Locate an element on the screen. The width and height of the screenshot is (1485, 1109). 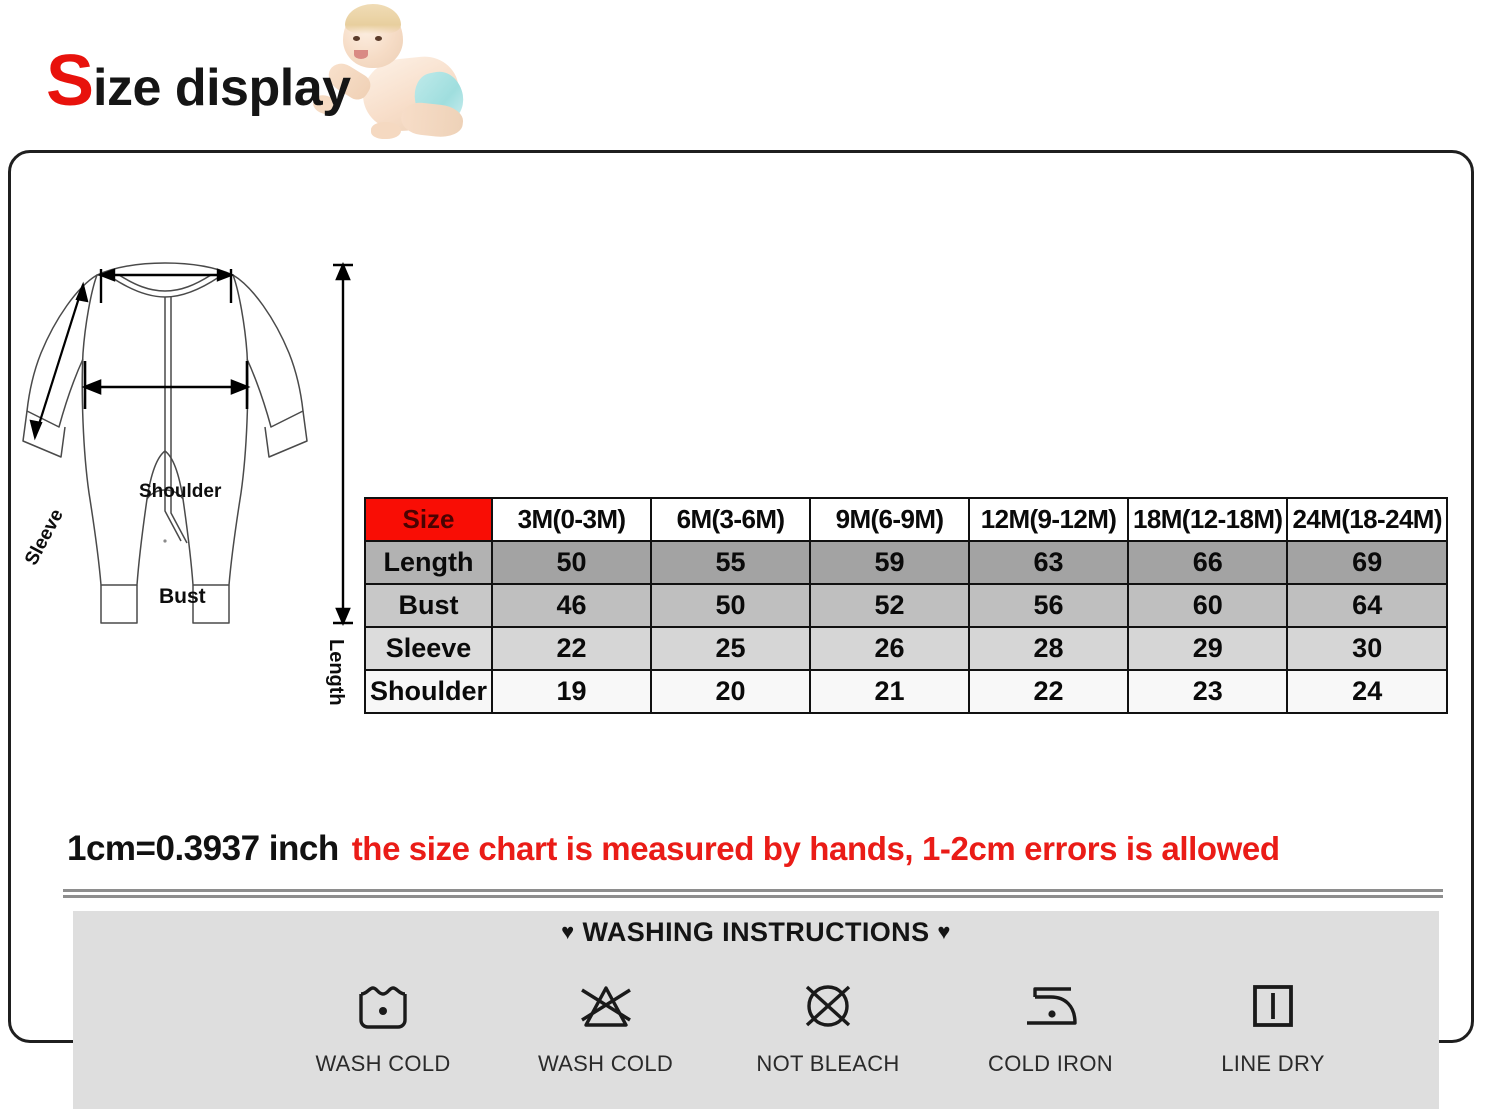
measurement-value: 30 is located at coordinates (1367, 648).